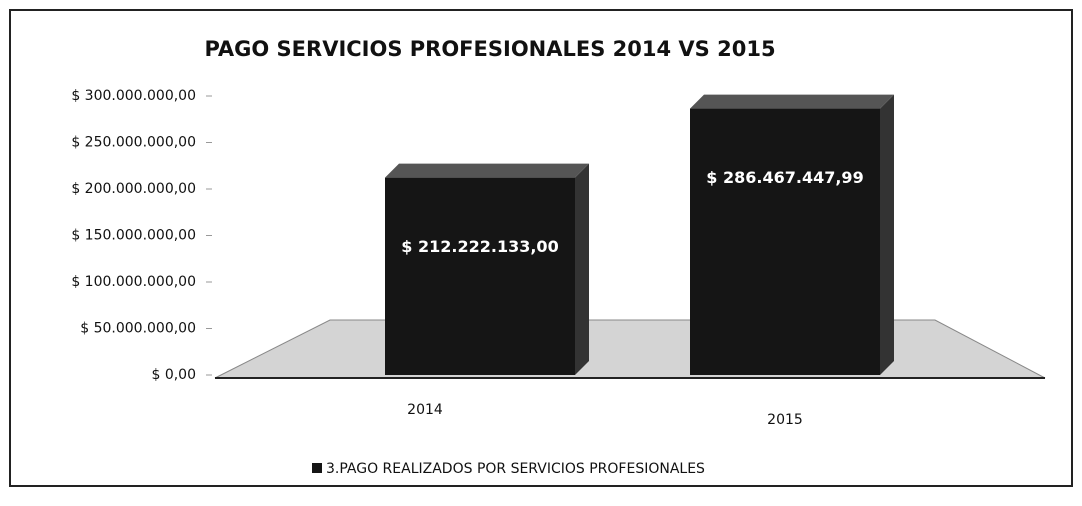 The width and height of the screenshot is (1082, 506). I want to click on legend-swatch, so click(317, 468).